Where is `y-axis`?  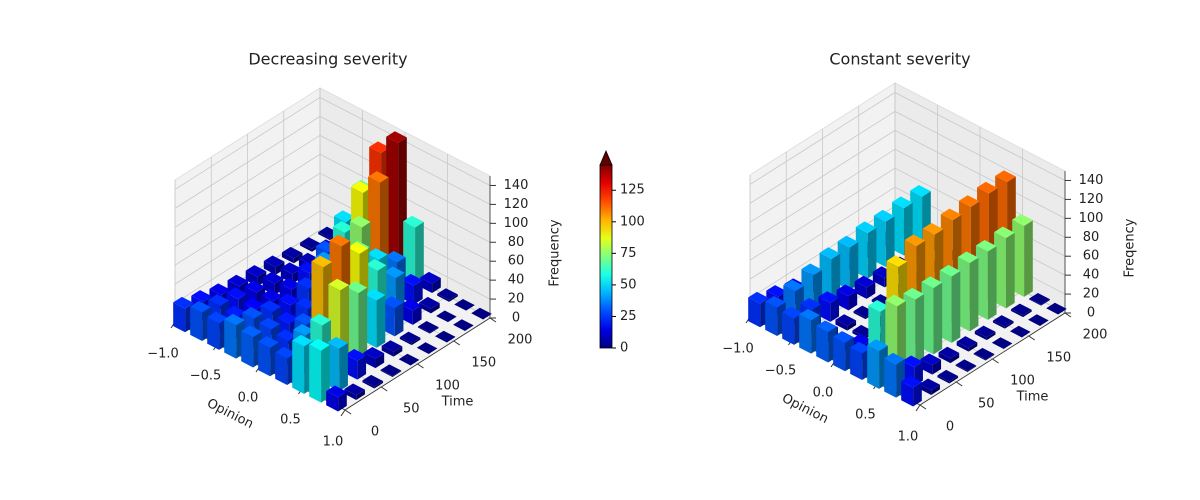 y-axis is located at coordinates (417, 364).